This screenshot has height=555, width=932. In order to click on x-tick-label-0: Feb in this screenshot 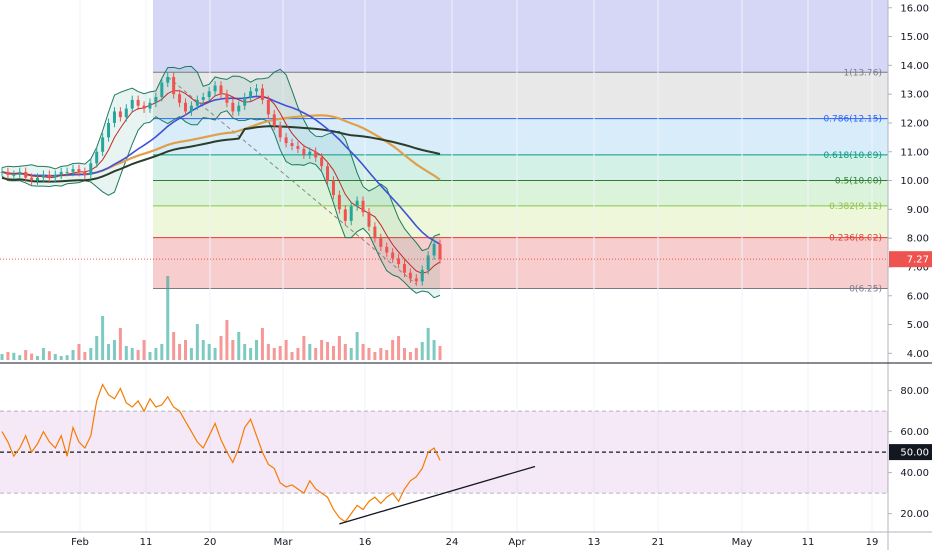, I will do `click(80, 542)`.